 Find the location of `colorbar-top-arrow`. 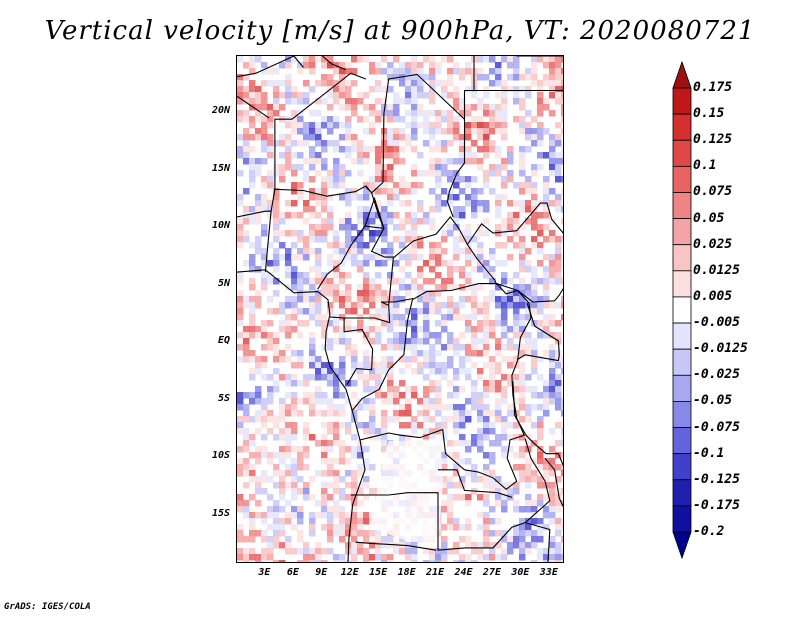

colorbar-top-arrow is located at coordinates (682, 74).